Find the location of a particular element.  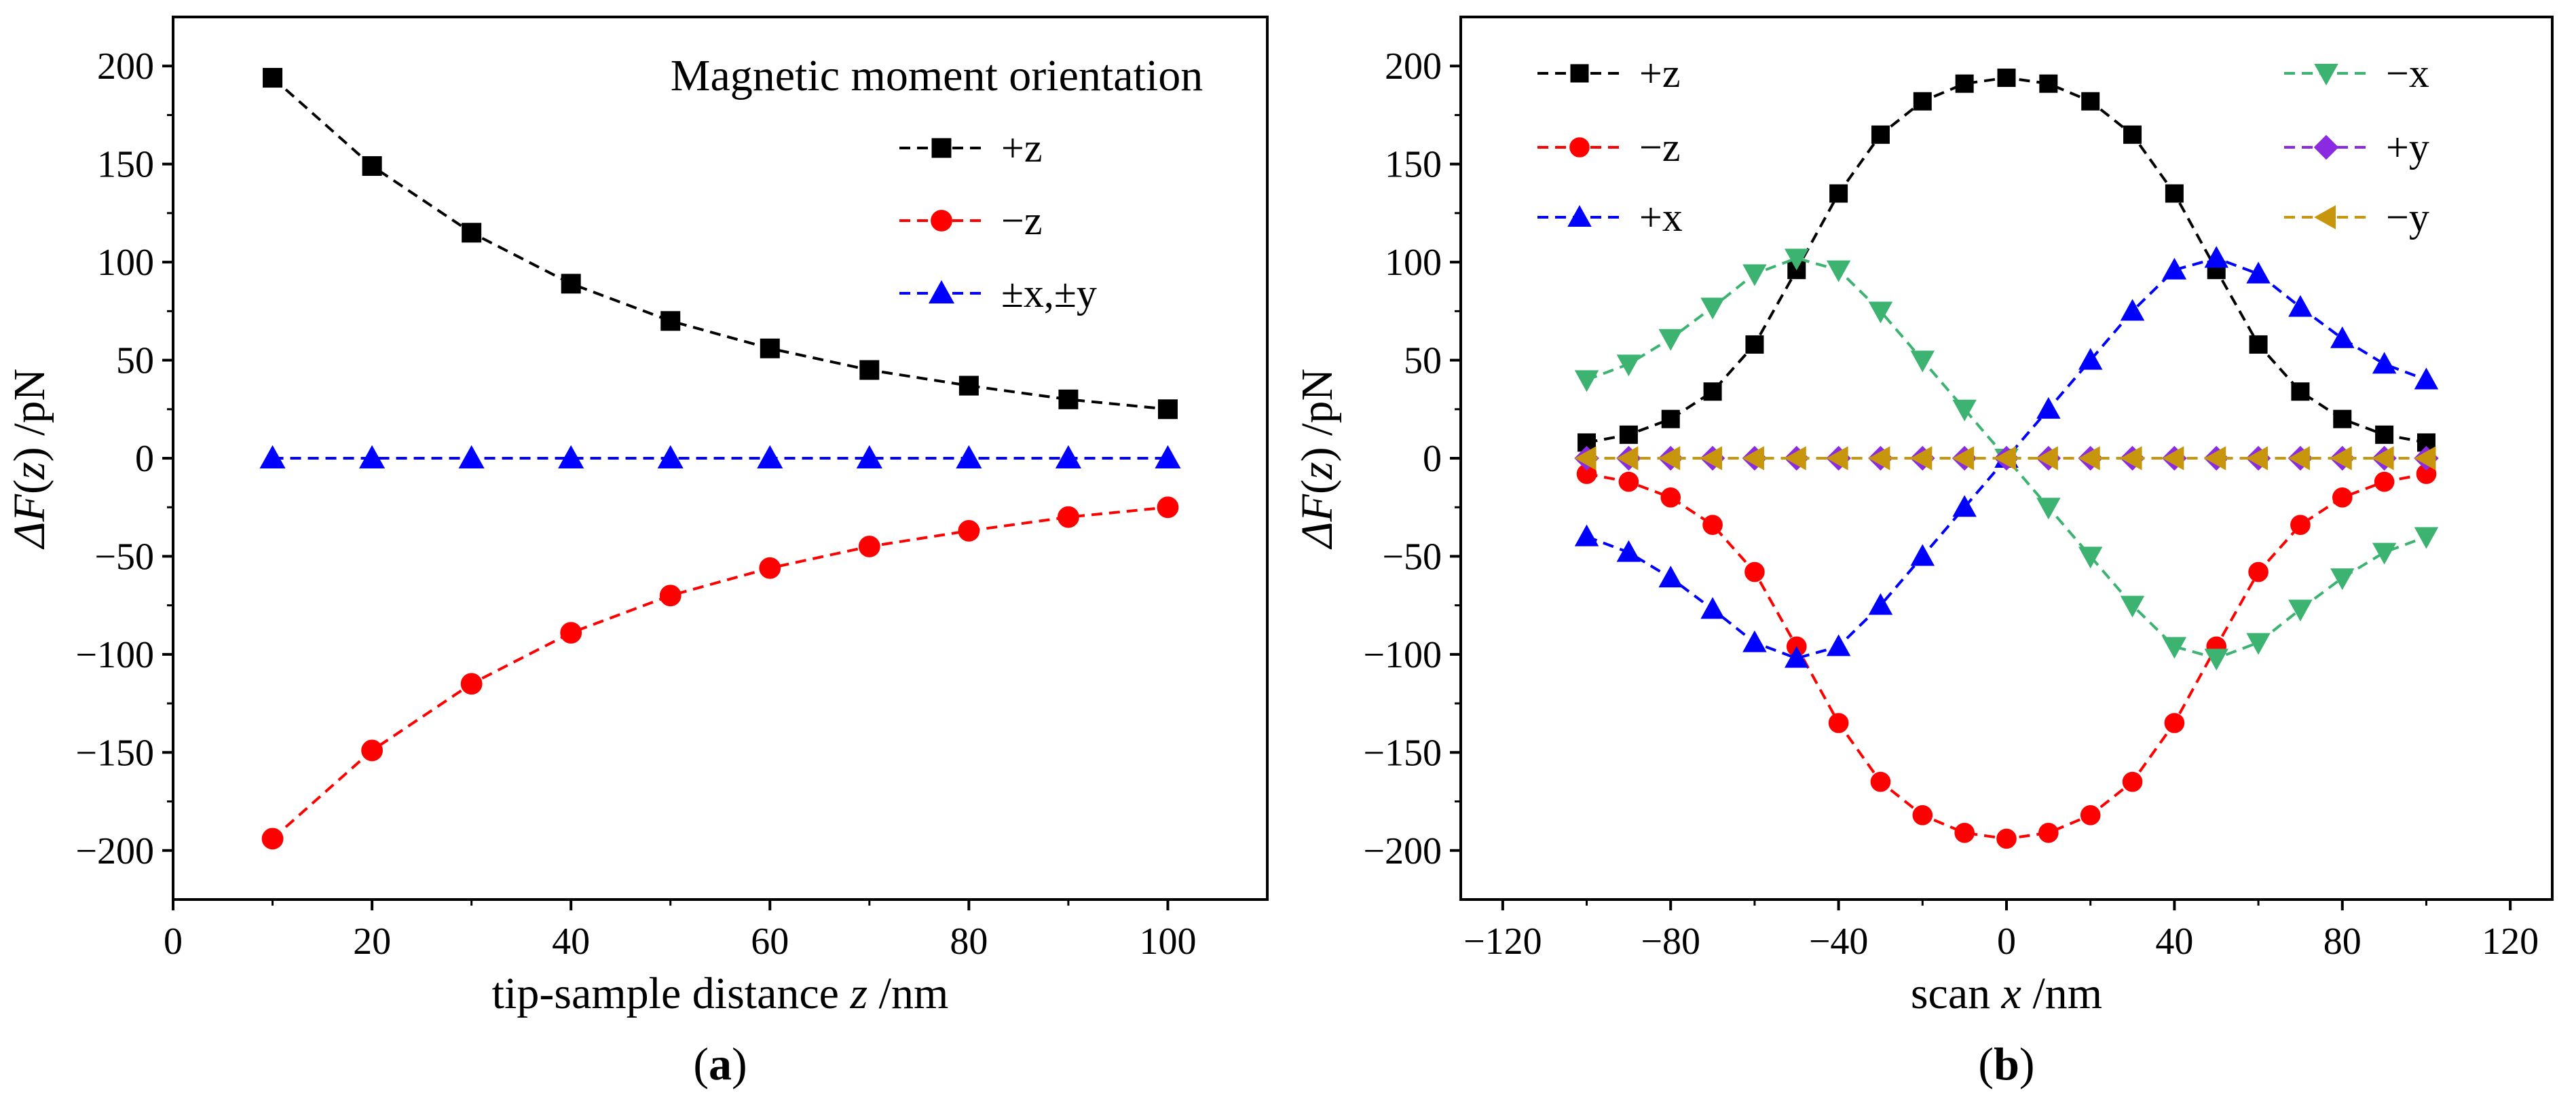

legend-label: +x is located at coordinates (1661, 217).